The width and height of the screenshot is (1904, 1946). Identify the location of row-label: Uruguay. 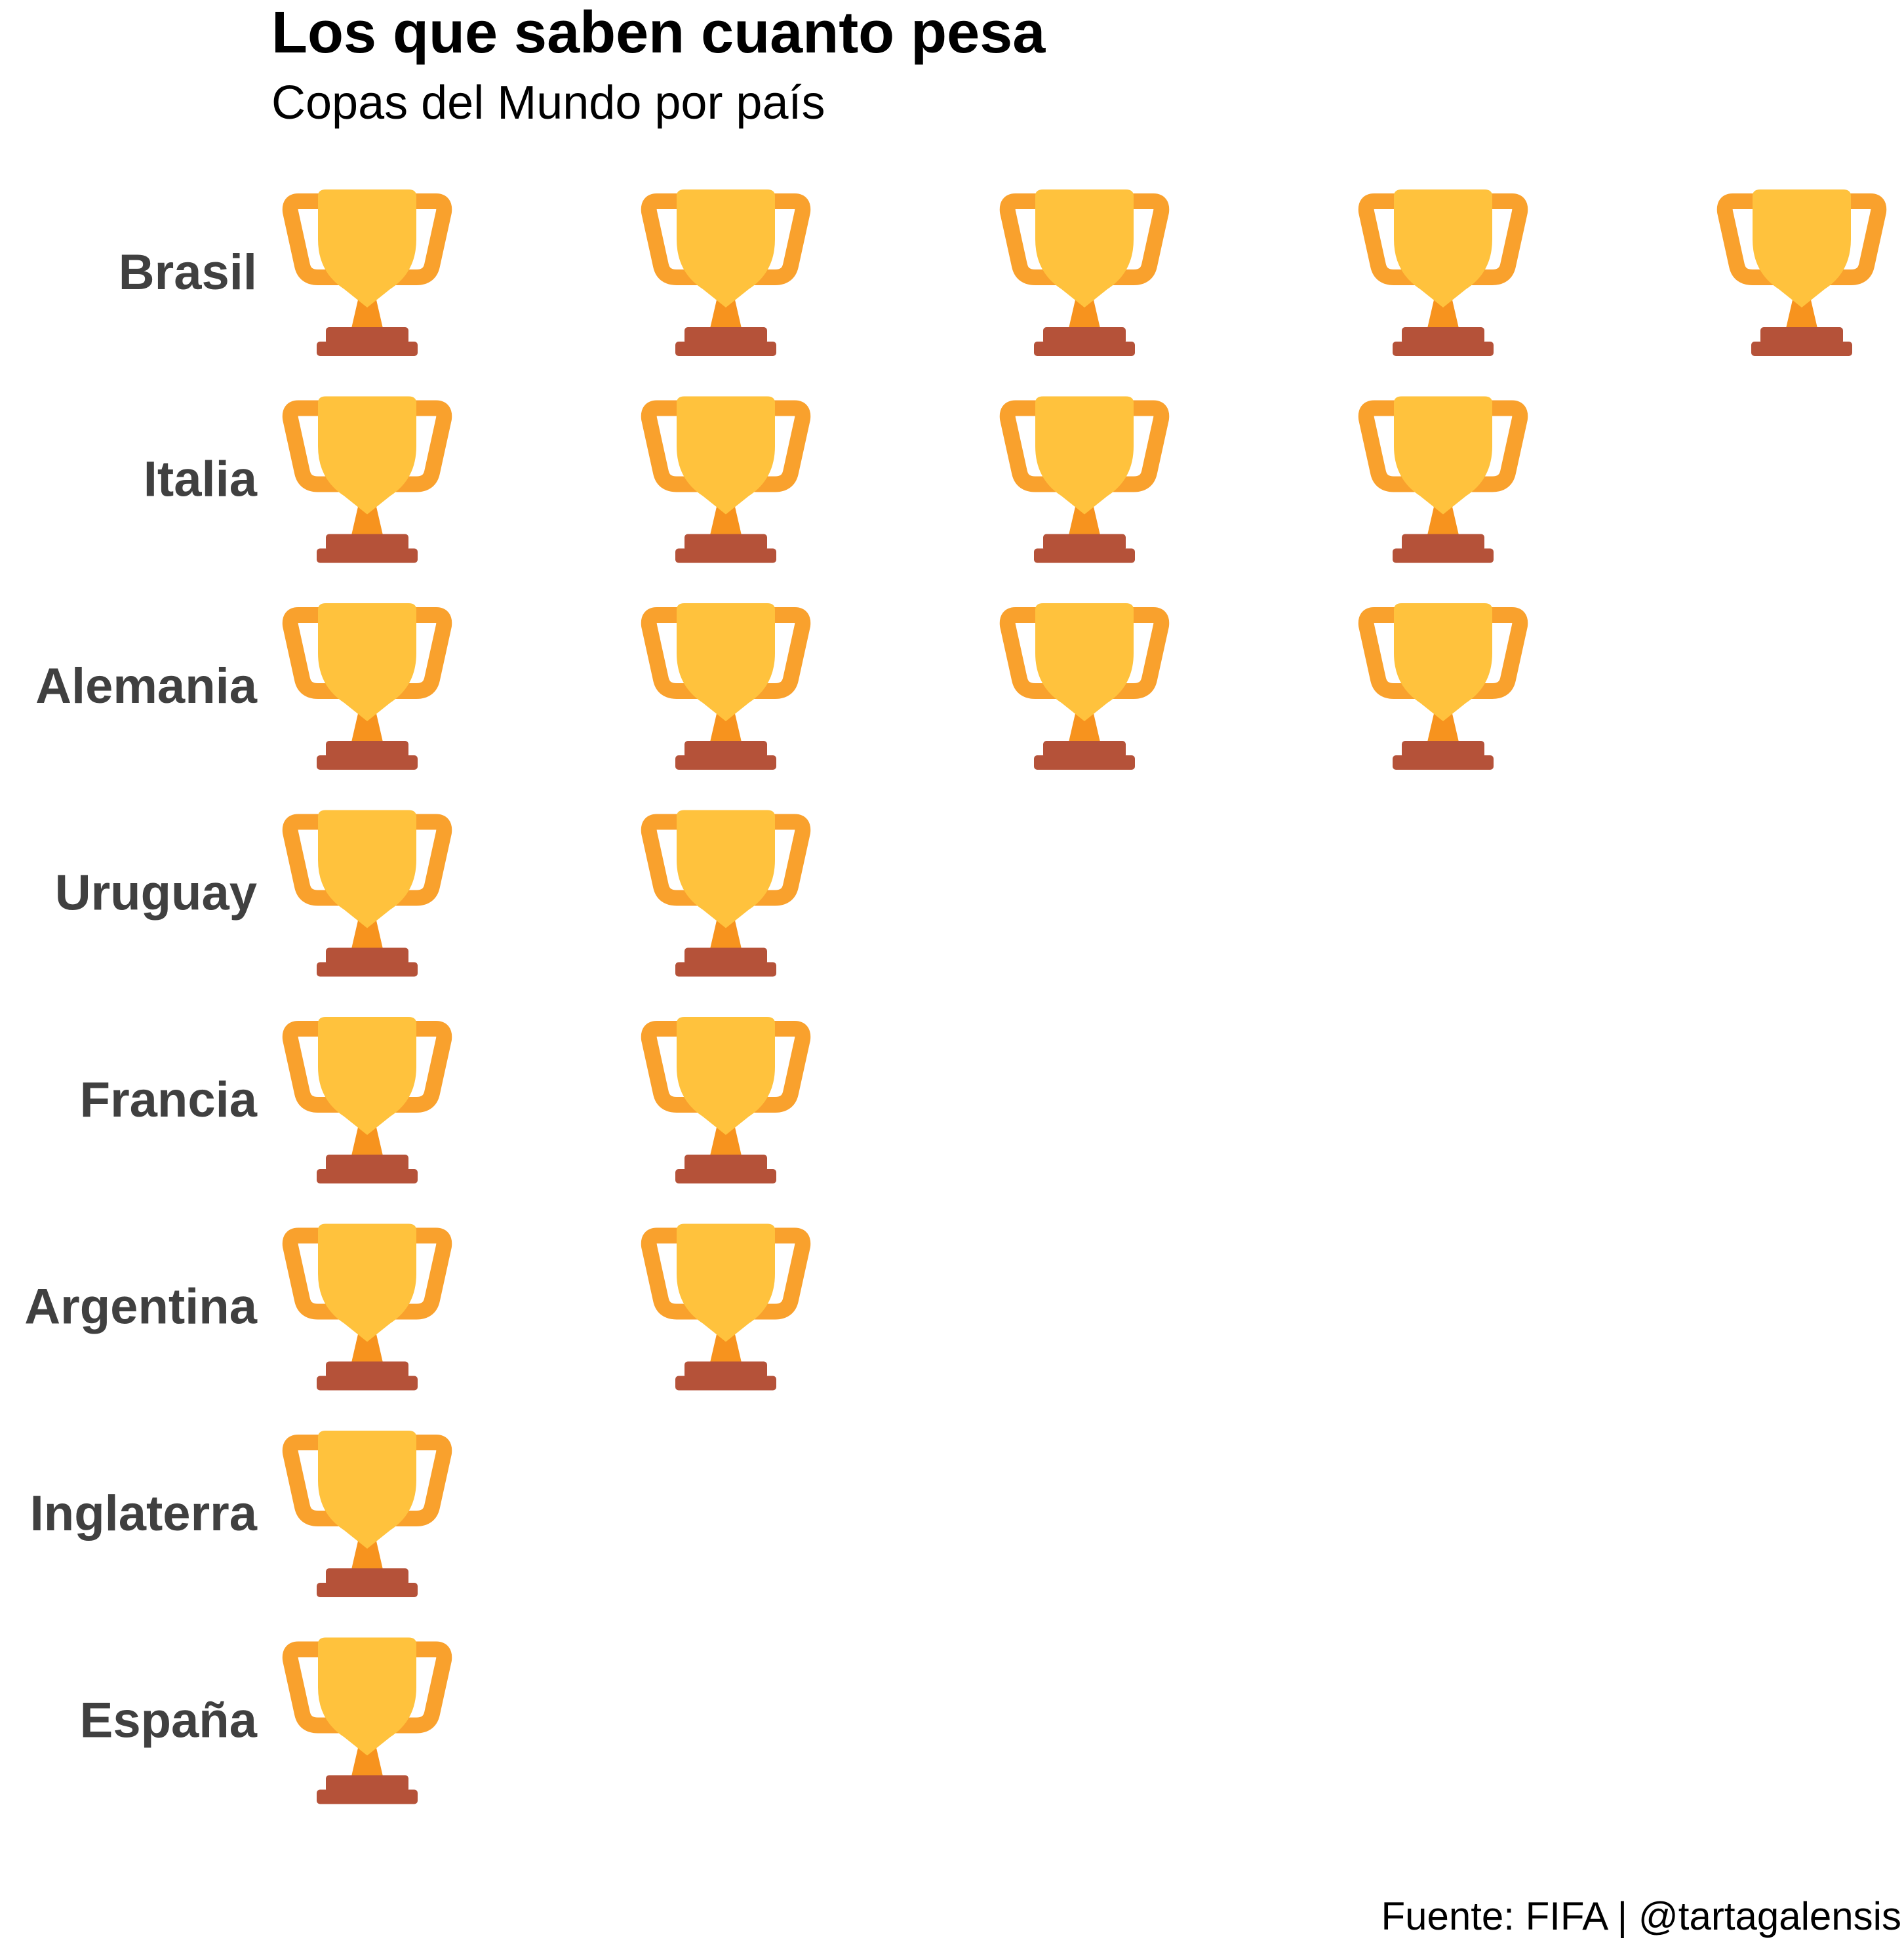
(156, 893).